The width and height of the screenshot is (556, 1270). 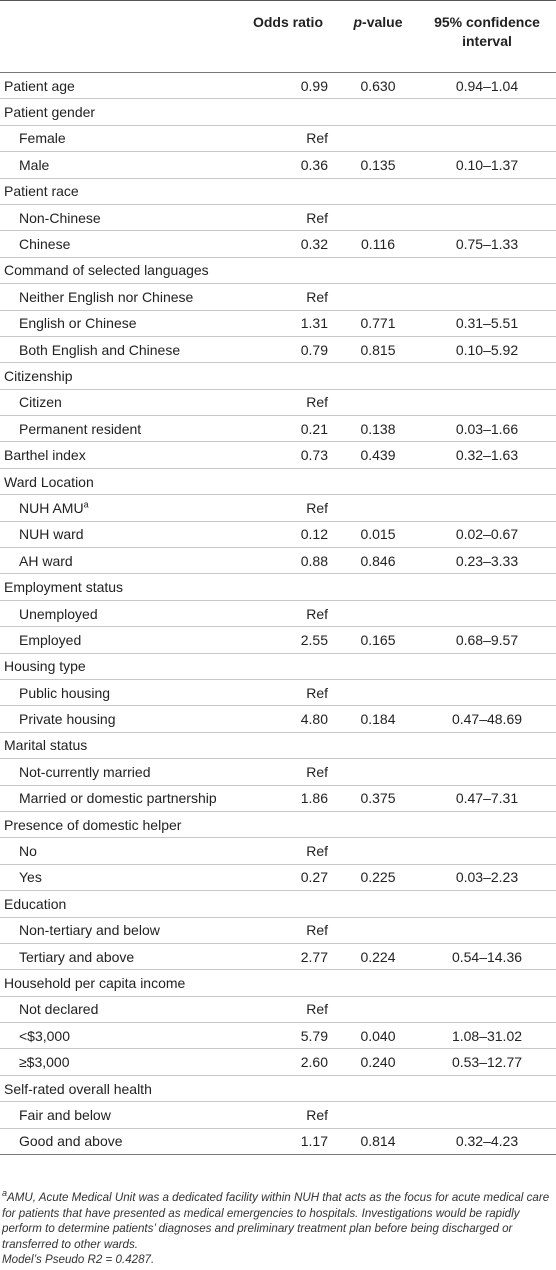 I want to click on header-confidence-interval: 95% confidence interval, so click(x=487, y=31).